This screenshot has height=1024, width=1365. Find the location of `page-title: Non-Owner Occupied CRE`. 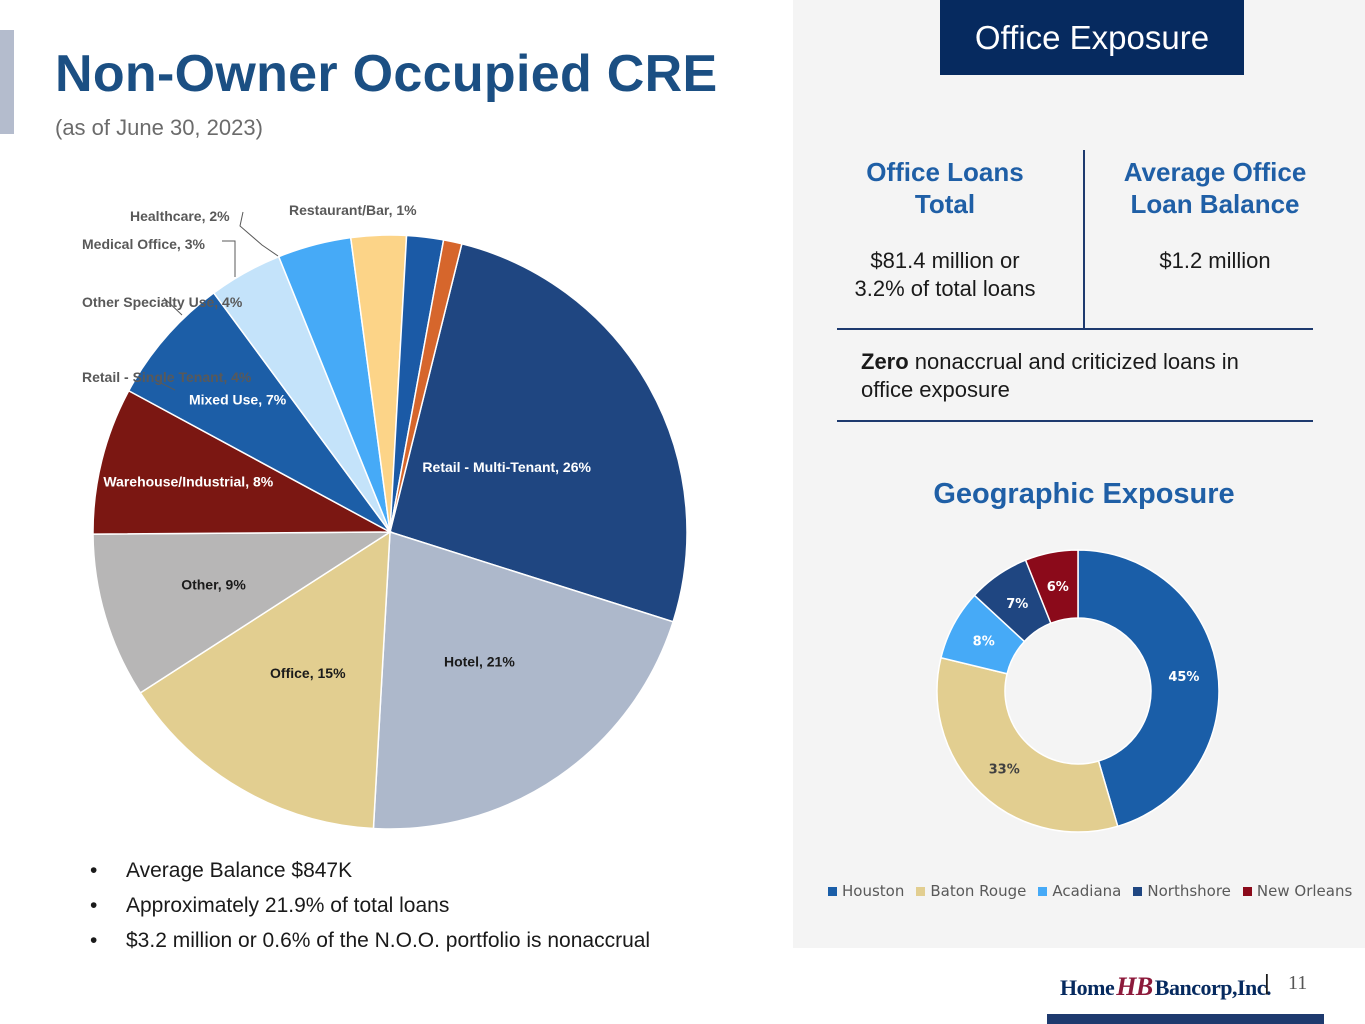

page-title: Non-Owner Occupied CRE is located at coordinates (386, 74).